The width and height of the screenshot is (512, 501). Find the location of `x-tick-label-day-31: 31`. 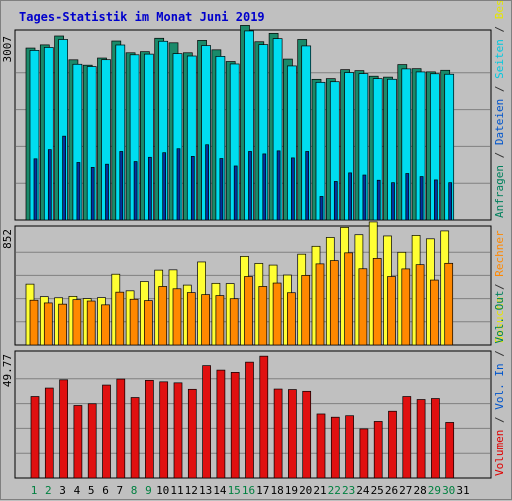

x-tick-label-day-31: 31 is located at coordinates (462, 490).